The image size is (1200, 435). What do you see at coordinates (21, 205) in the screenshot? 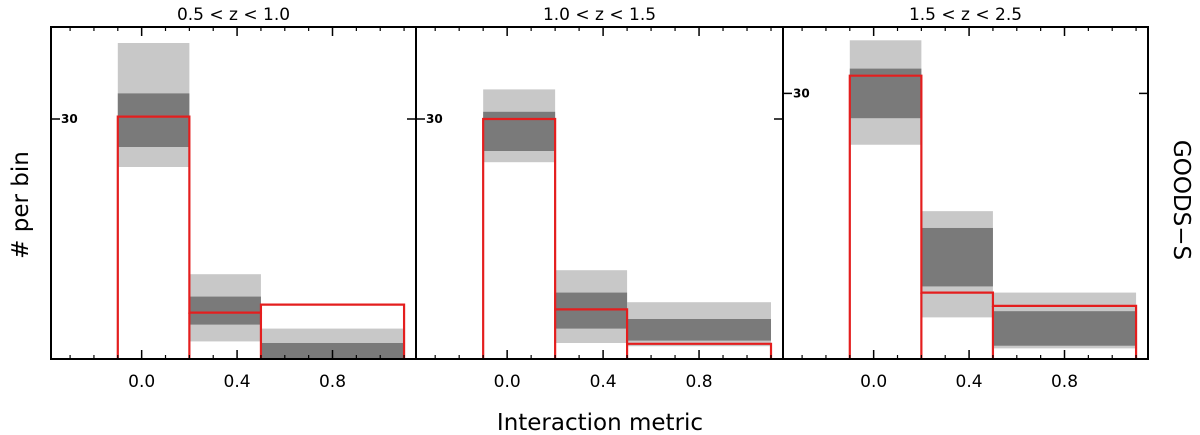
I see `y-axis-label: # per bin` at bounding box center [21, 205].